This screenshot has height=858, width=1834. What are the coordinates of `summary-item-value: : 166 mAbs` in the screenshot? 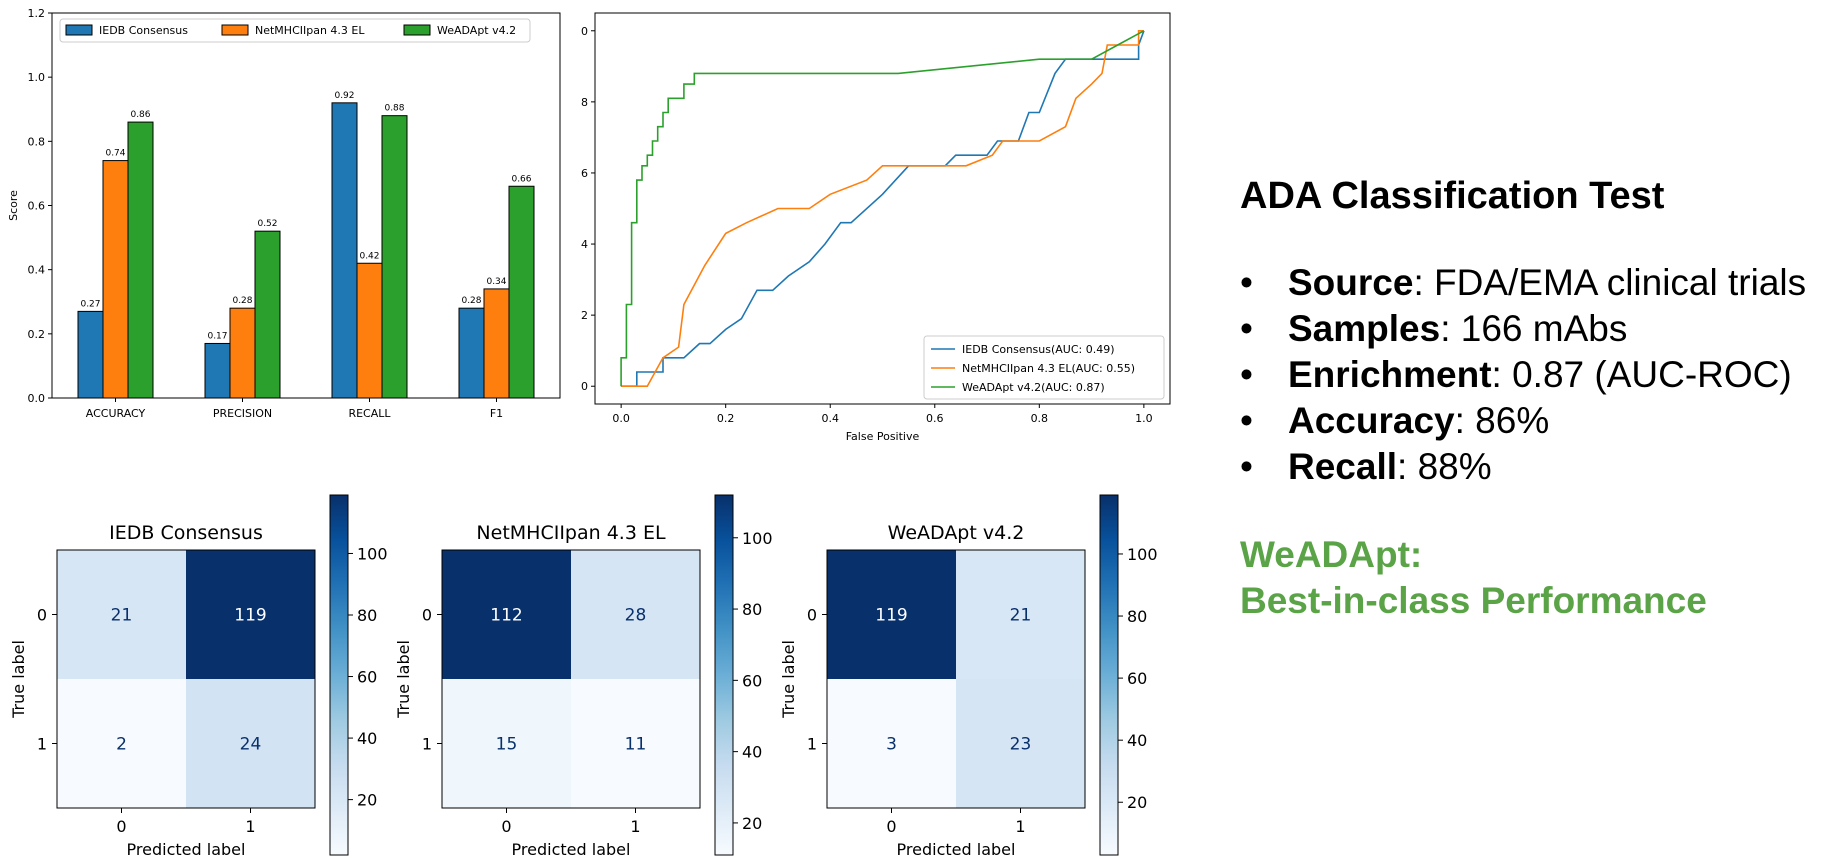 It's located at (1534, 328).